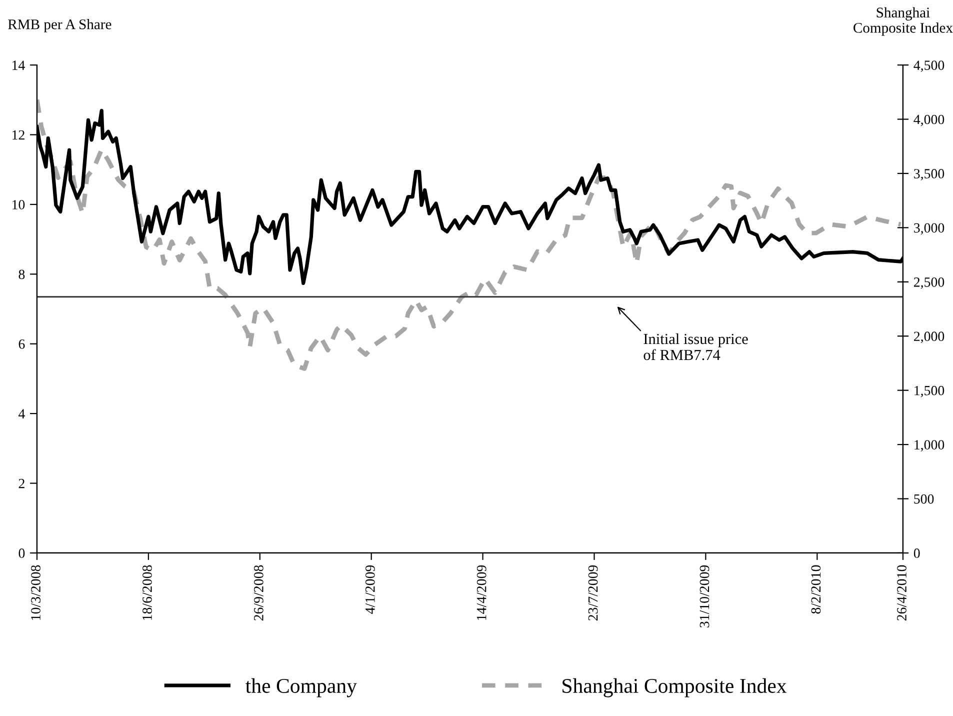 This screenshot has width=953, height=716. Describe the element at coordinates (21, 483) in the screenshot. I see `y-tick-label: 2` at that location.